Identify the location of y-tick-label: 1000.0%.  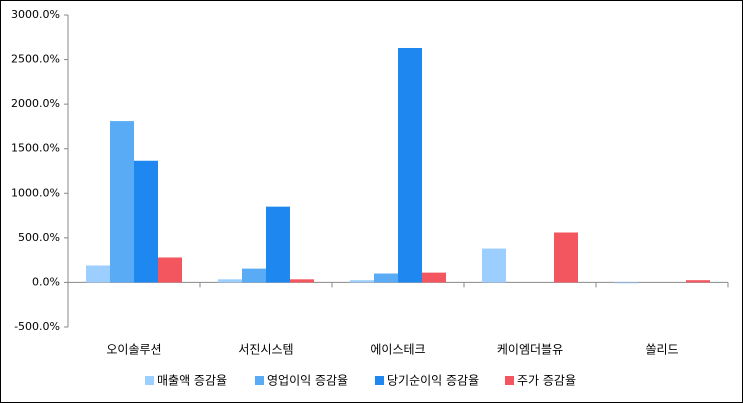
(35, 192).